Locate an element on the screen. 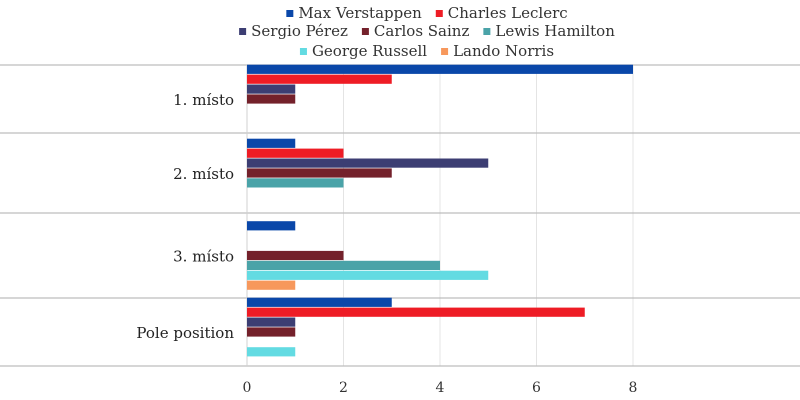 This screenshot has width=800, height=400. legend-item-max-verstappen: Max Verstappen is located at coordinates (354, 13).